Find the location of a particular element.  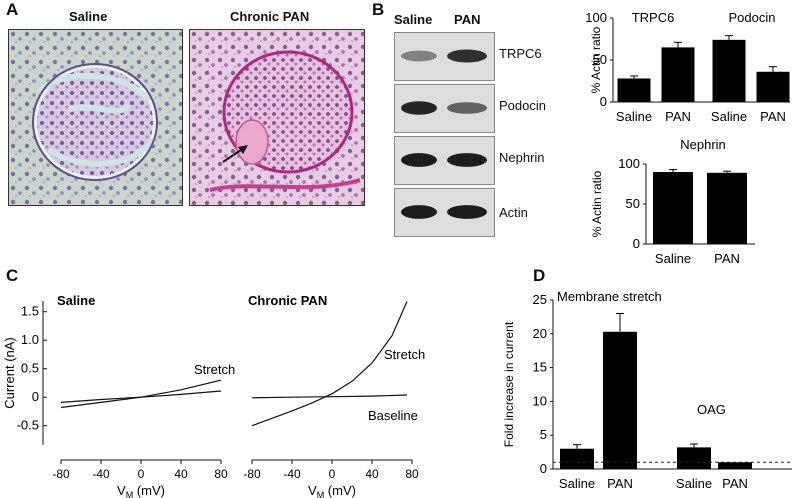

chart-b-bottom: 0 50 100 Saline PAN % Actin ratio Nephrin is located at coordinates (672, 201).